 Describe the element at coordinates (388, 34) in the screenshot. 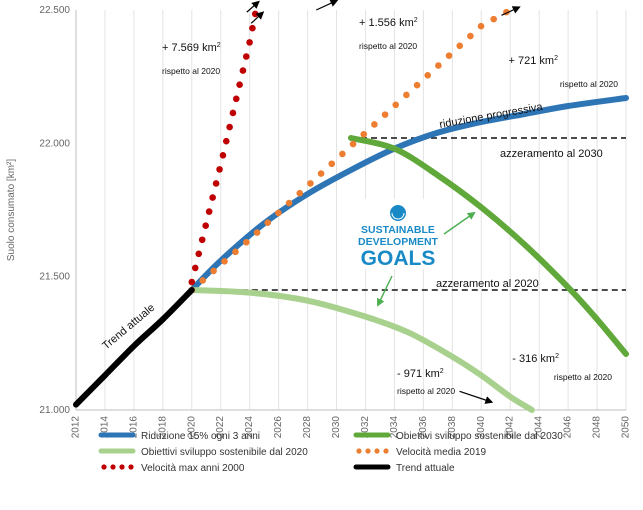

I see `annotation-orange: + 1.556 km2 rispetto al 2020` at that location.